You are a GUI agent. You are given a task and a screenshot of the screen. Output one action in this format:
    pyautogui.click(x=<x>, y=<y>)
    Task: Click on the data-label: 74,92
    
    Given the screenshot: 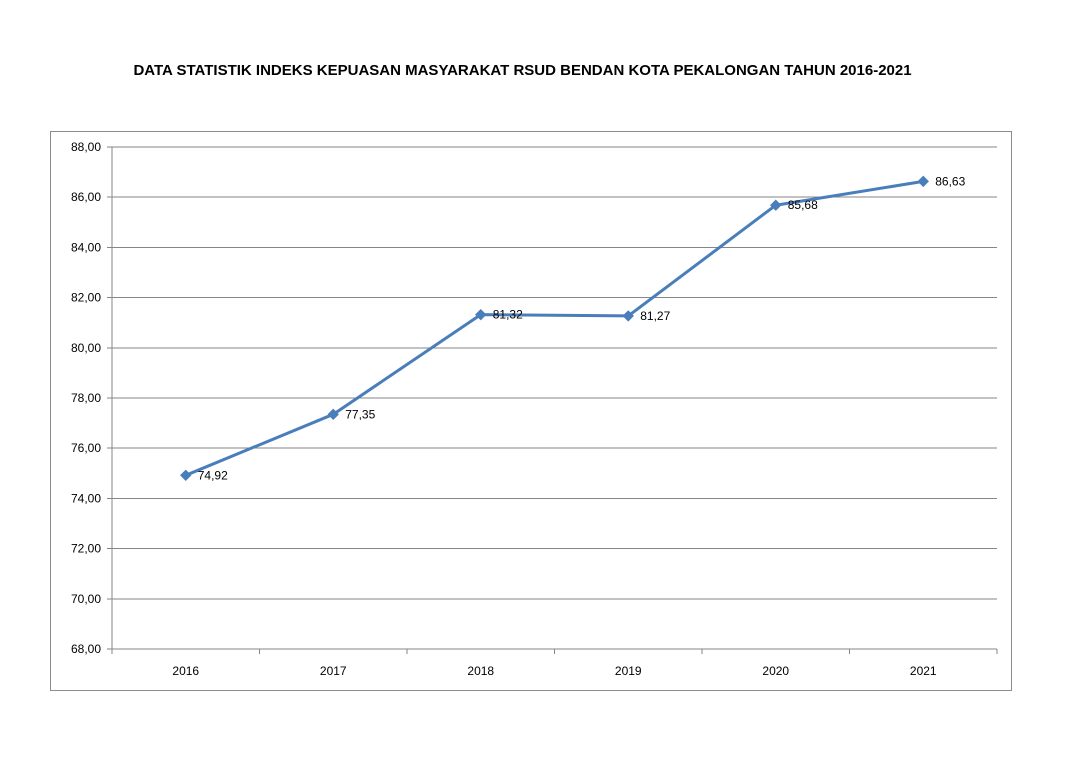 What is the action you would take?
    pyautogui.click(x=213, y=475)
    